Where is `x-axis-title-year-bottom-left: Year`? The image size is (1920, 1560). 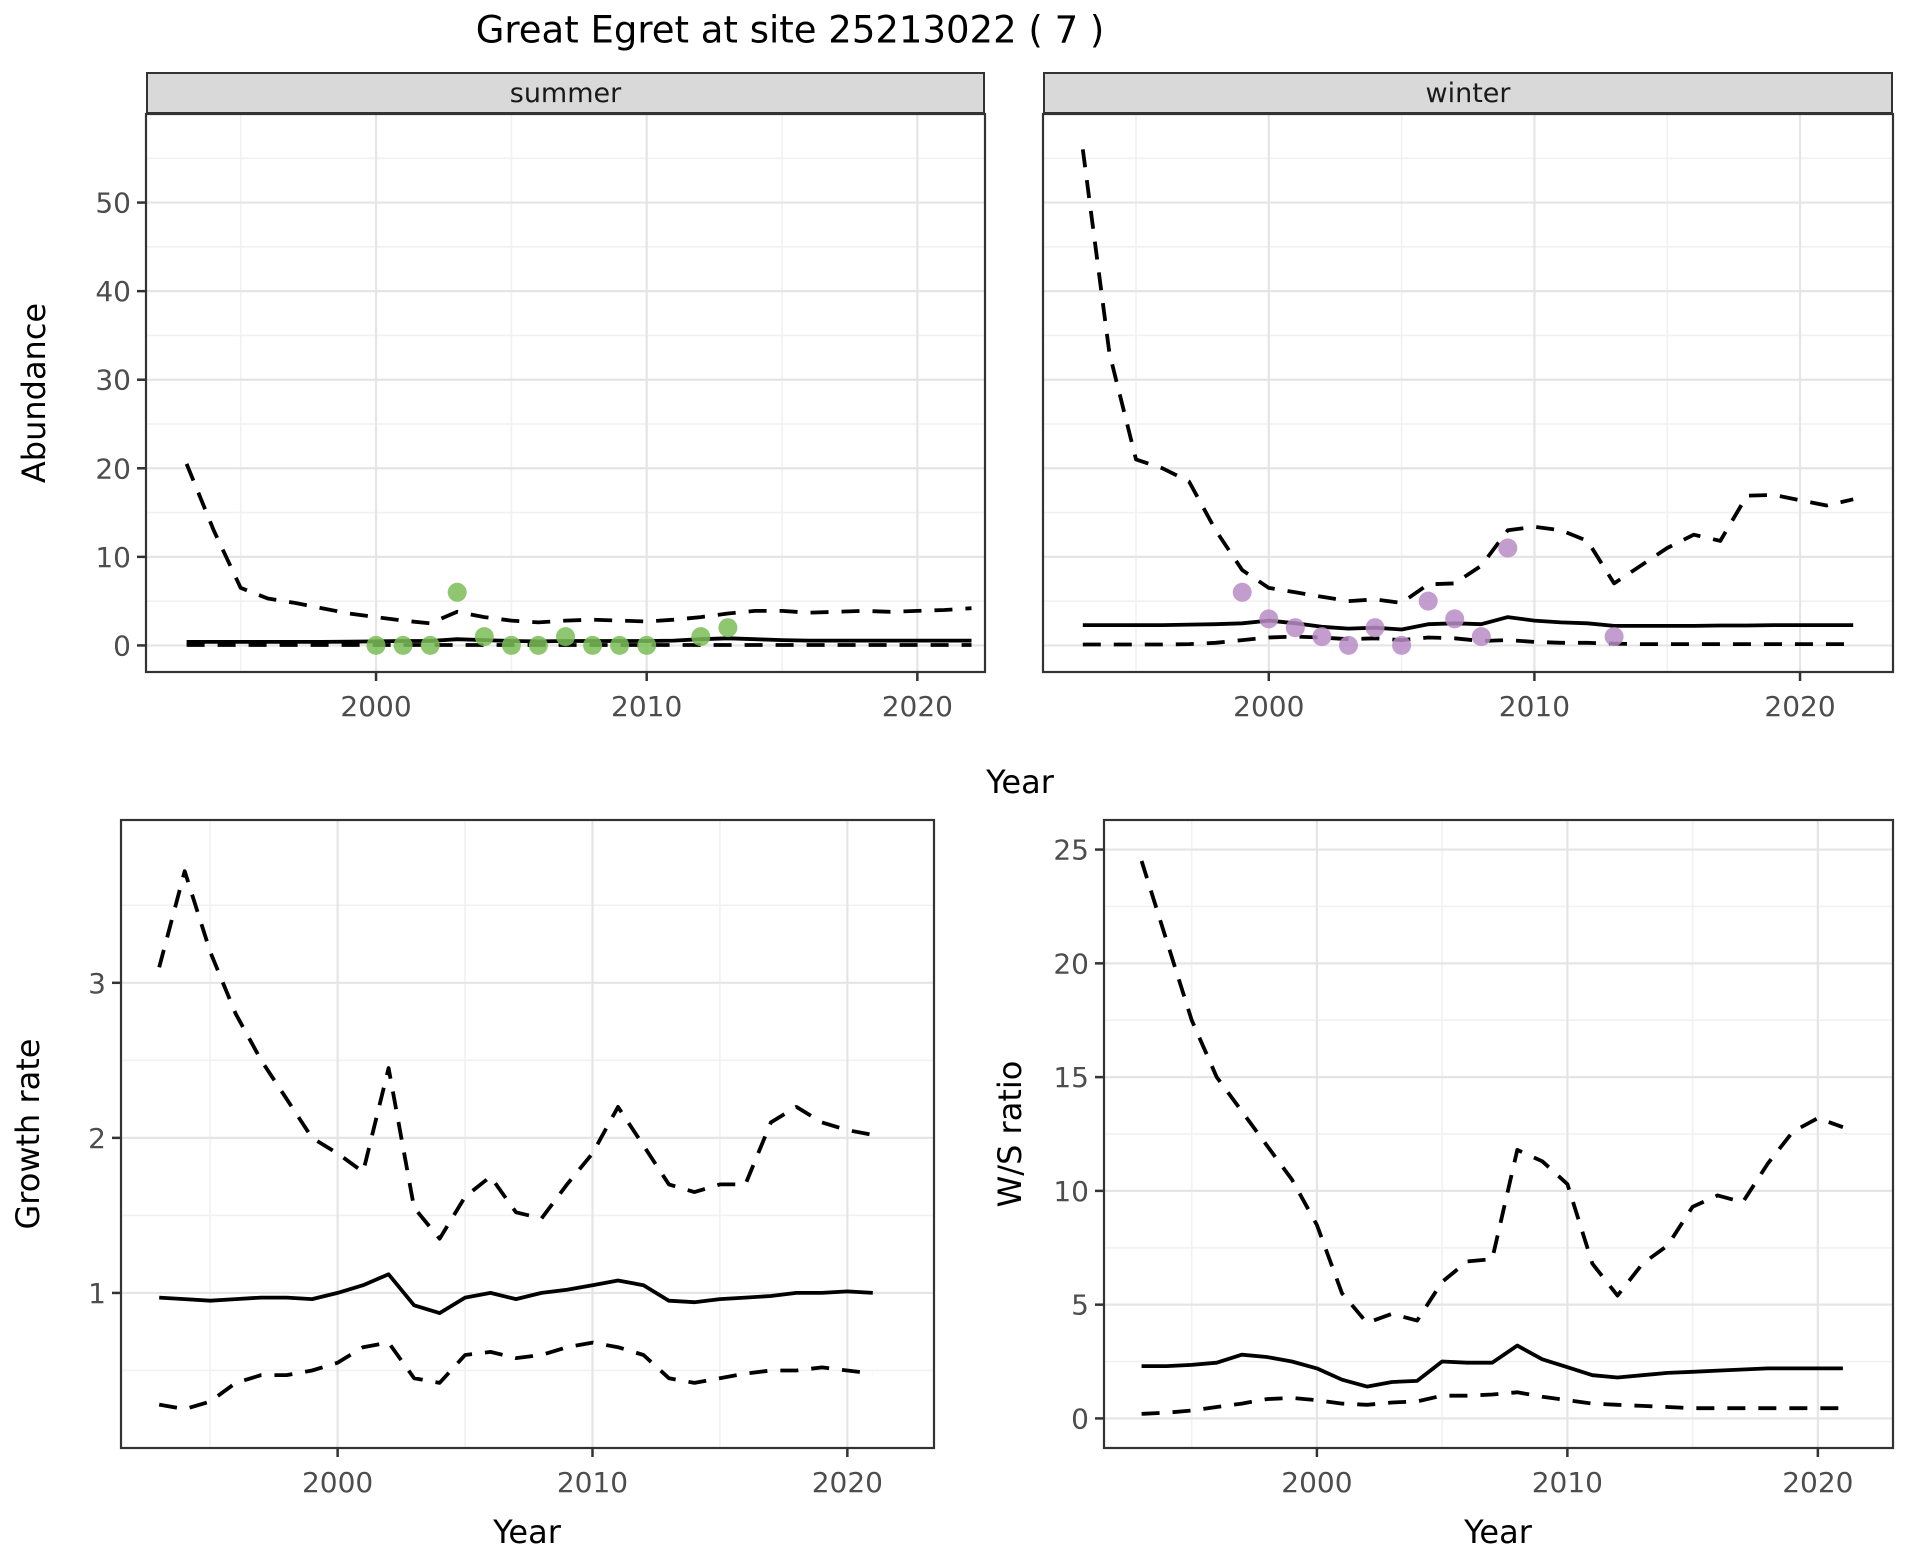 x-axis-title-year-bottom-left: Year is located at coordinates (527, 1532).